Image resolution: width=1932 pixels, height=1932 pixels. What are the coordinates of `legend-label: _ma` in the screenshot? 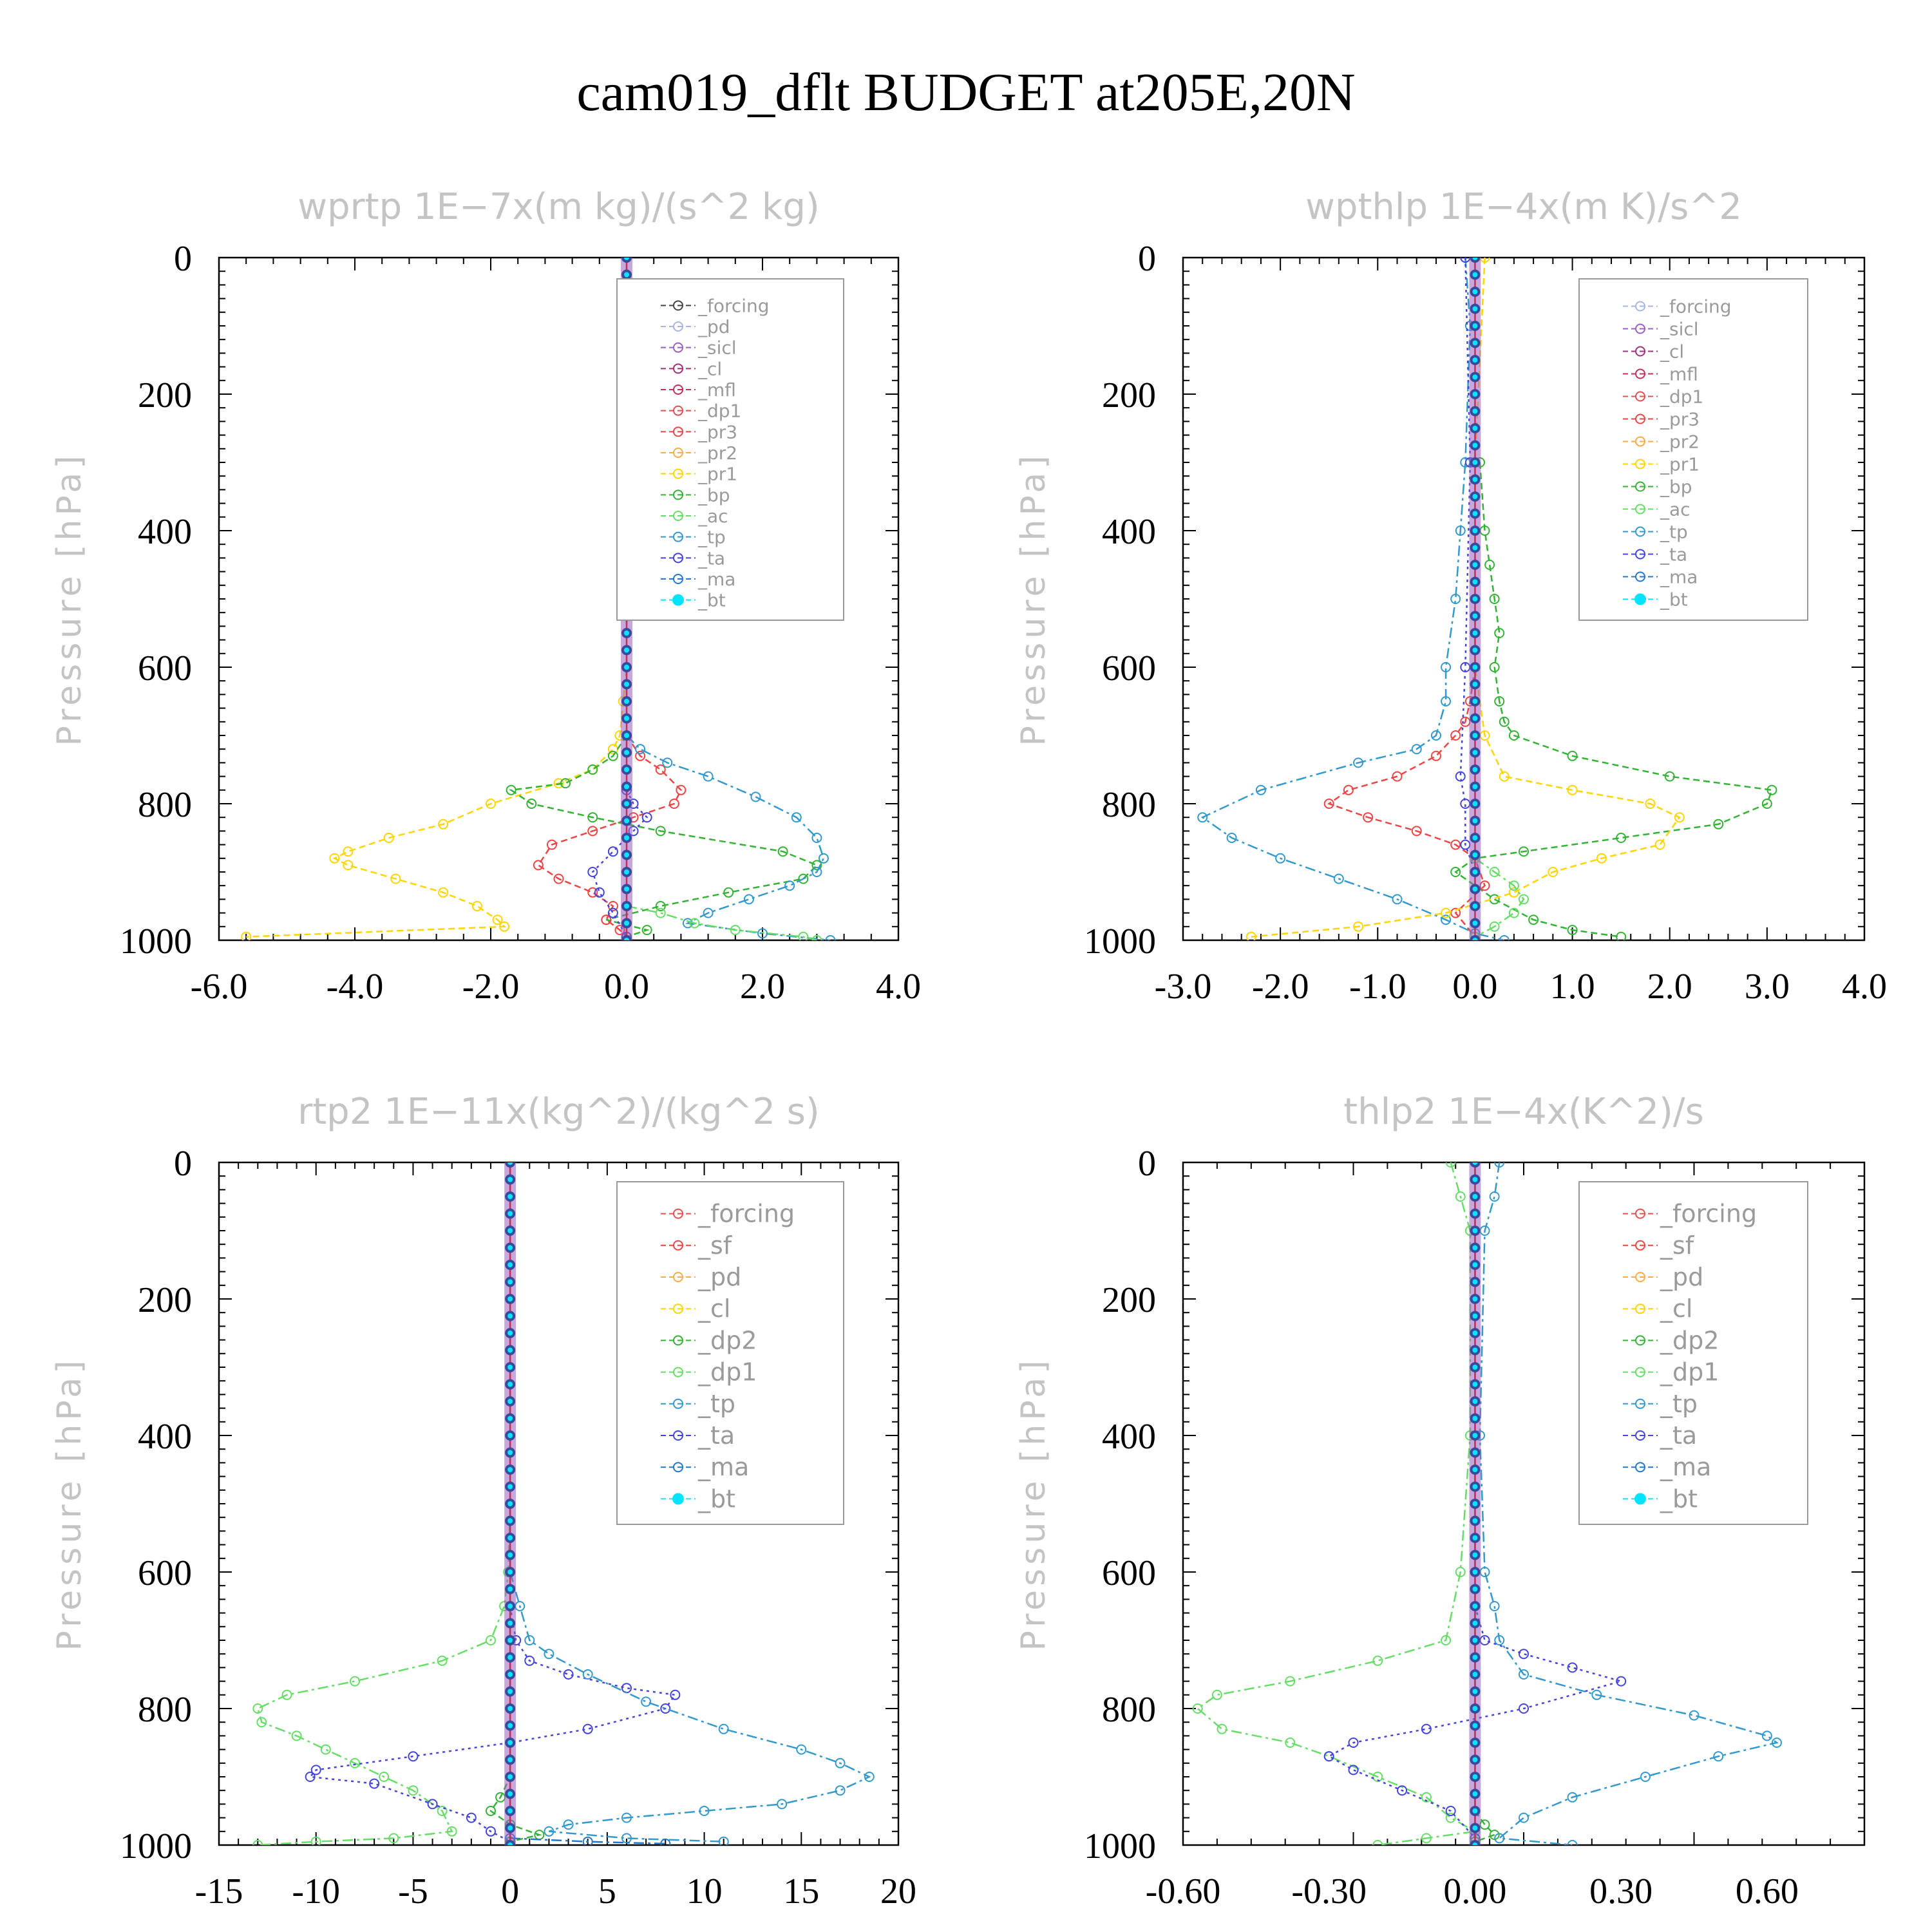 It's located at (716, 579).